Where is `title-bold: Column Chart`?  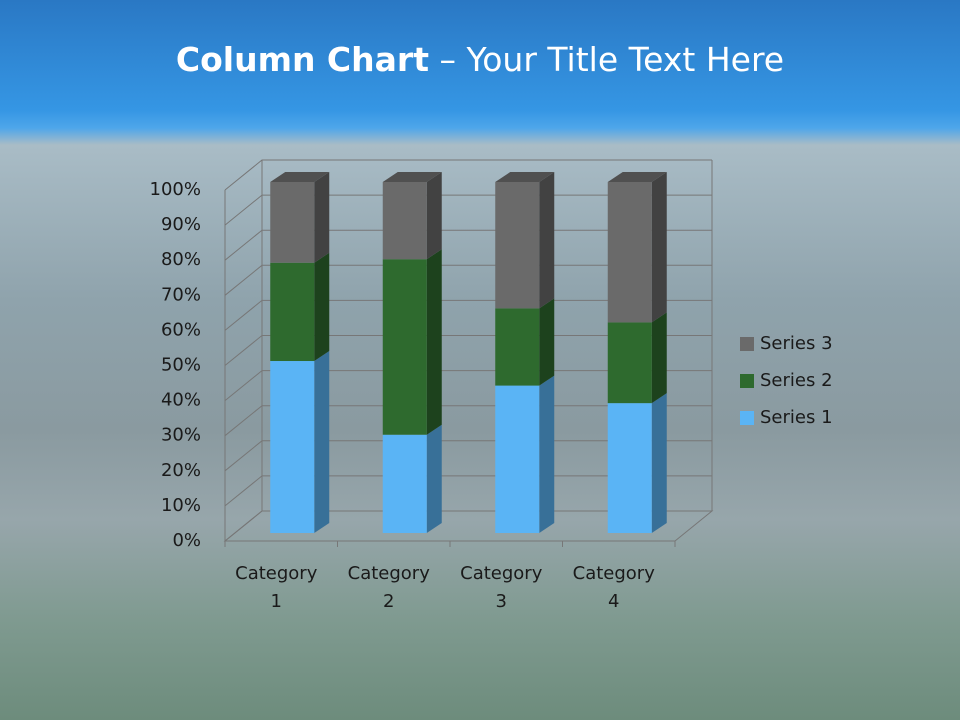
title-bold: Column Chart is located at coordinates (302, 59).